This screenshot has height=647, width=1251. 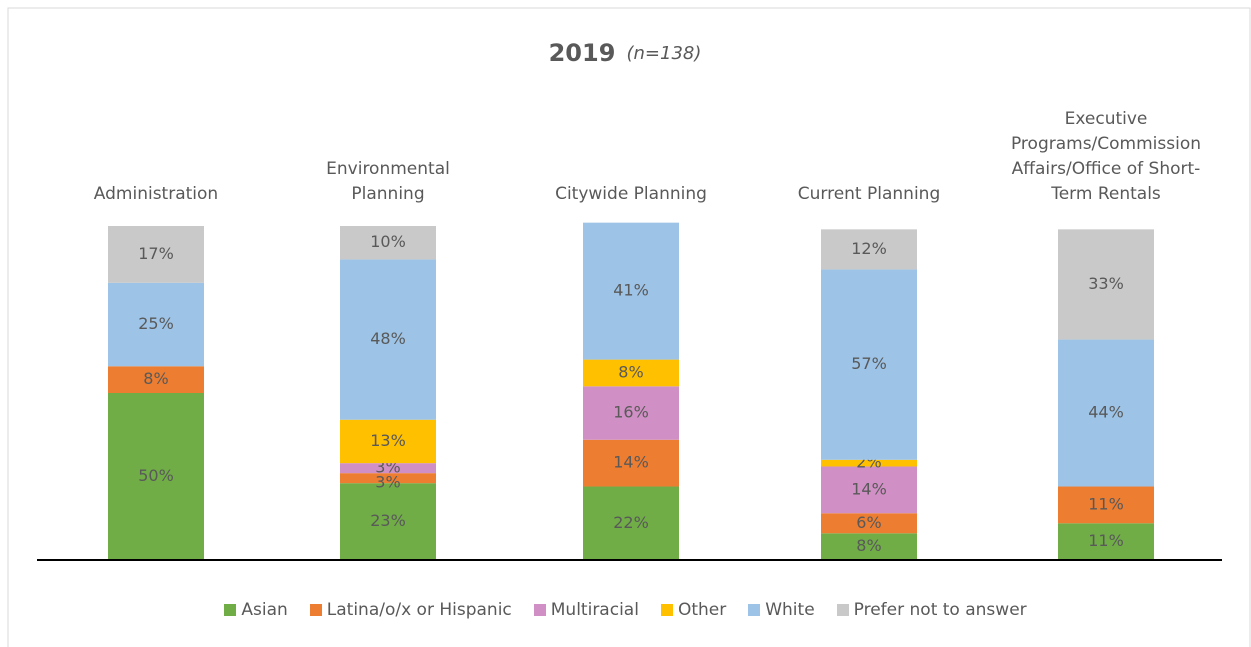 I want to click on legend-label: Other, so click(x=702, y=610).